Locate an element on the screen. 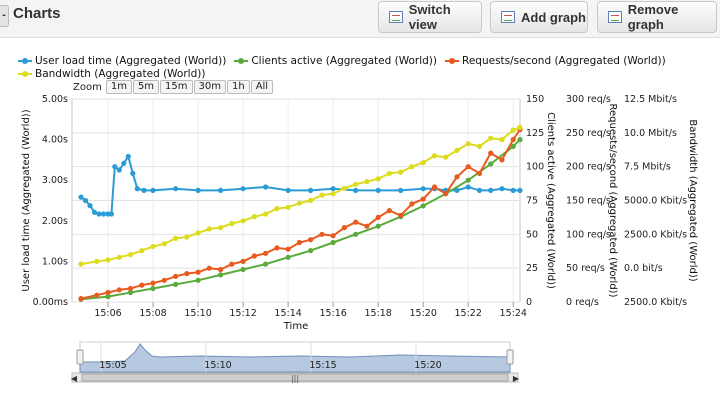  legend-item-bandwidth: Bandwidth (Aggregated (World)) is located at coordinates (111, 74).